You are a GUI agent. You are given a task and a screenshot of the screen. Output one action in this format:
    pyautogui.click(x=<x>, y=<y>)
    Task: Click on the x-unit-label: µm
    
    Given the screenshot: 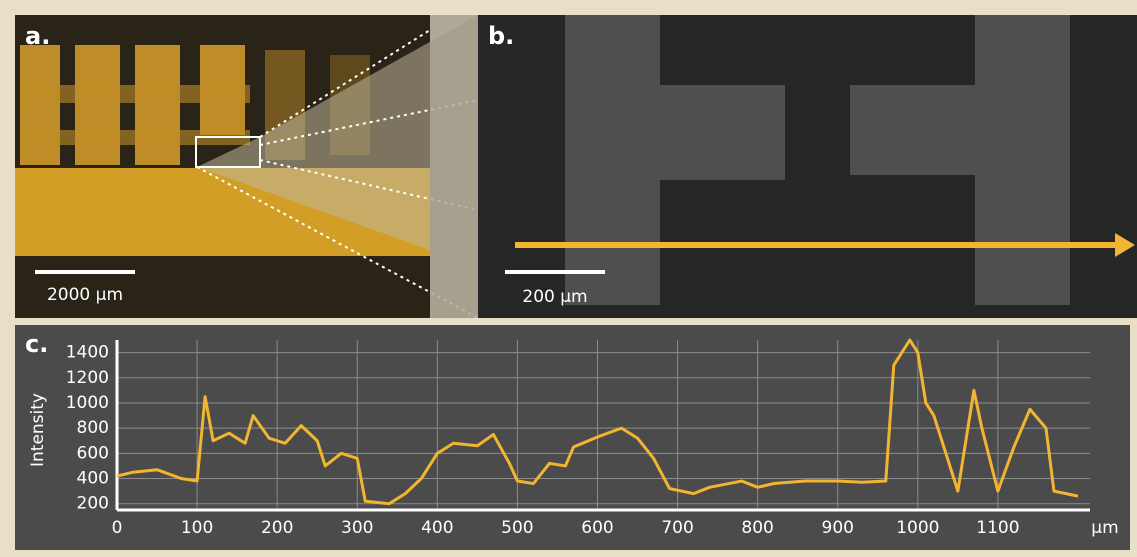 What is the action you would take?
    pyautogui.click(x=1104, y=528)
    